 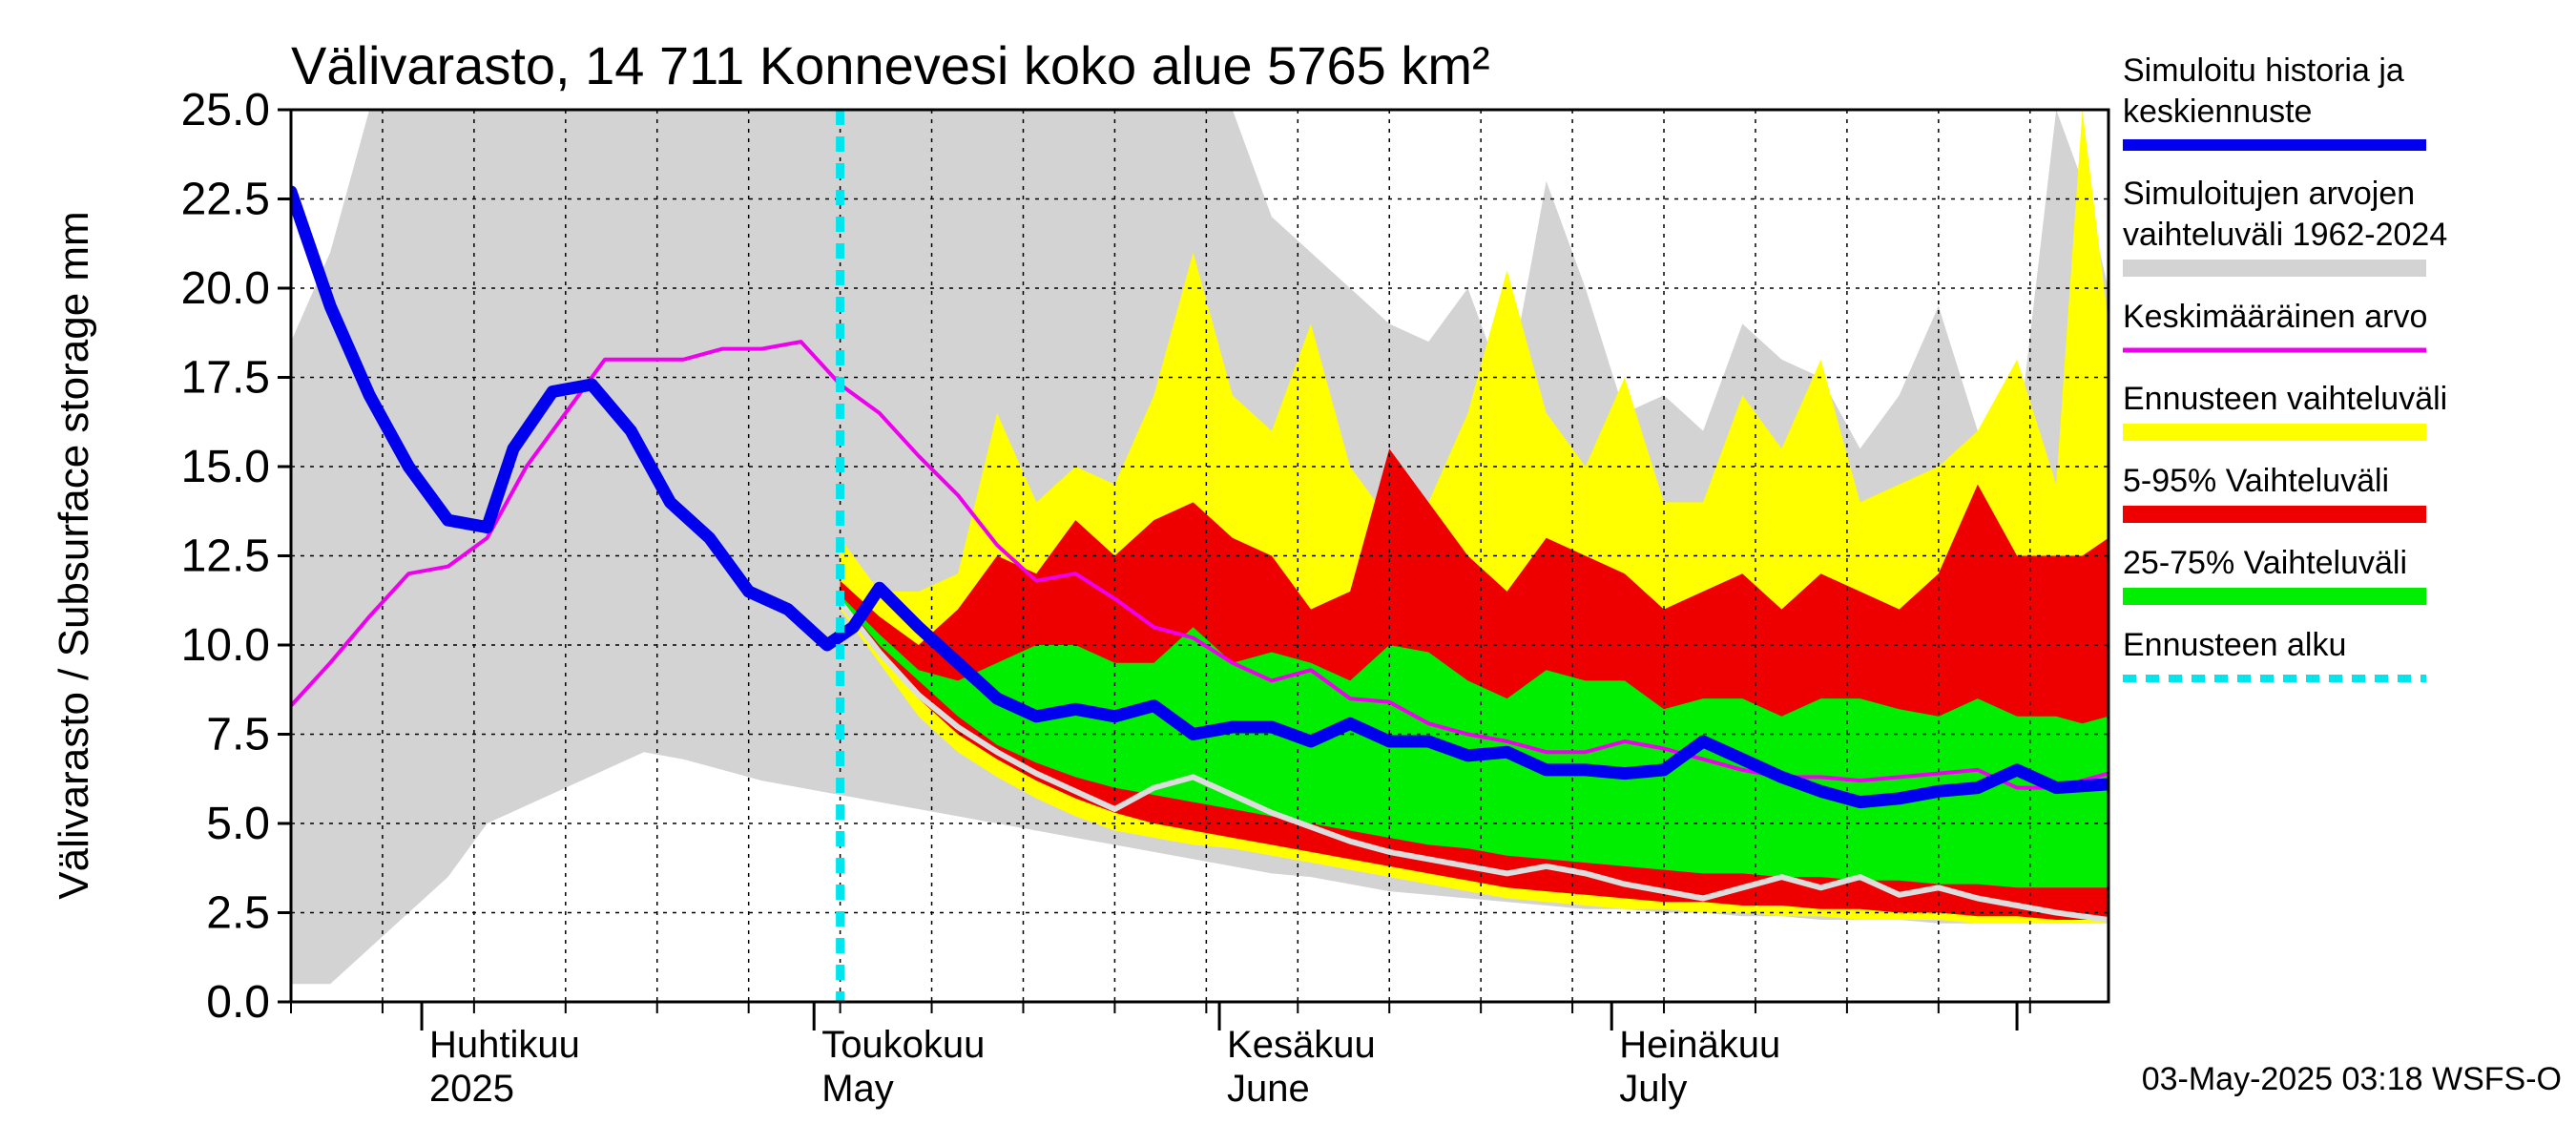 What do you see at coordinates (2269, 194) in the screenshot?
I see `legend-label: Simuloitujen arvojen` at bounding box center [2269, 194].